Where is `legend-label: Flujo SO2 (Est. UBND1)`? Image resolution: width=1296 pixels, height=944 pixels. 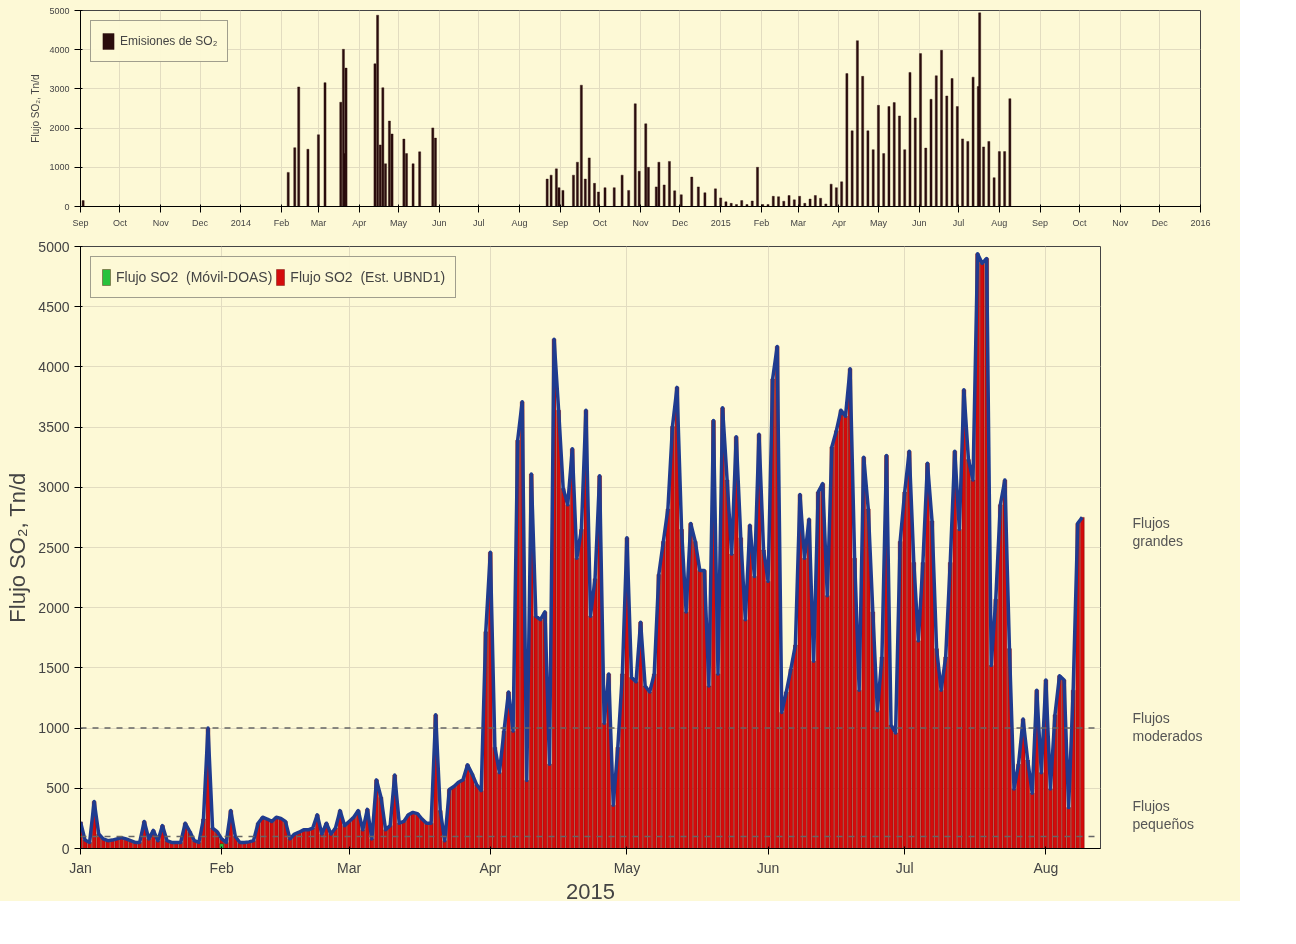 legend-label: Flujo SO2 (Est. UBND1) is located at coordinates (368, 277).